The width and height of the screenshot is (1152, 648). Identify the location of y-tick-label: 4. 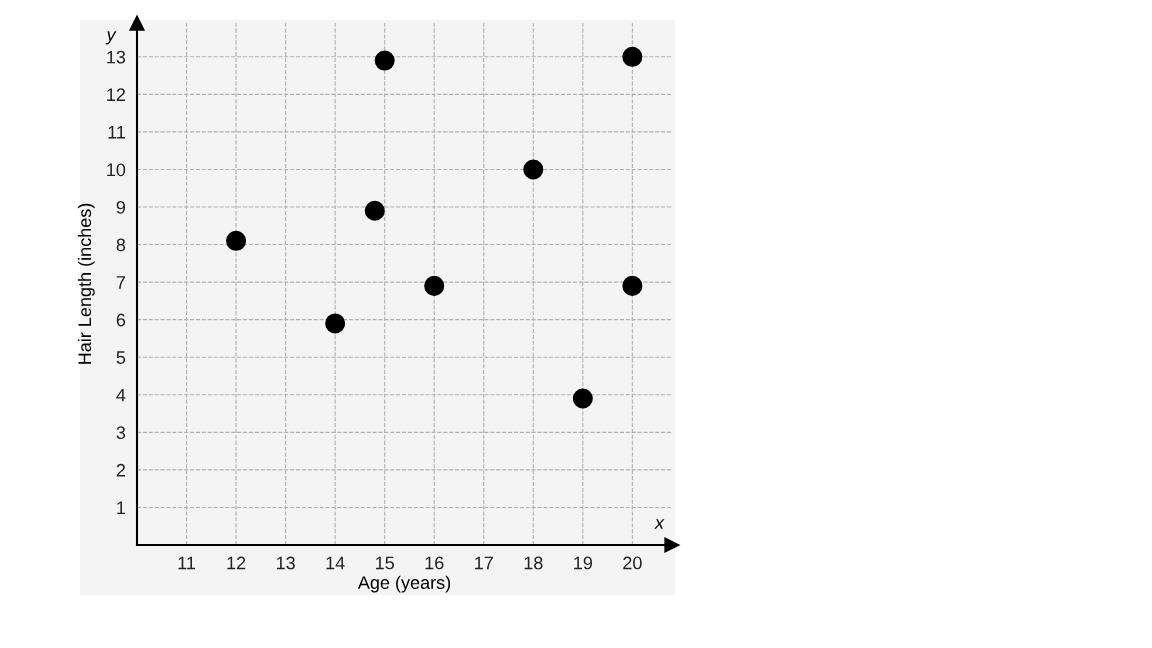
(121, 395).